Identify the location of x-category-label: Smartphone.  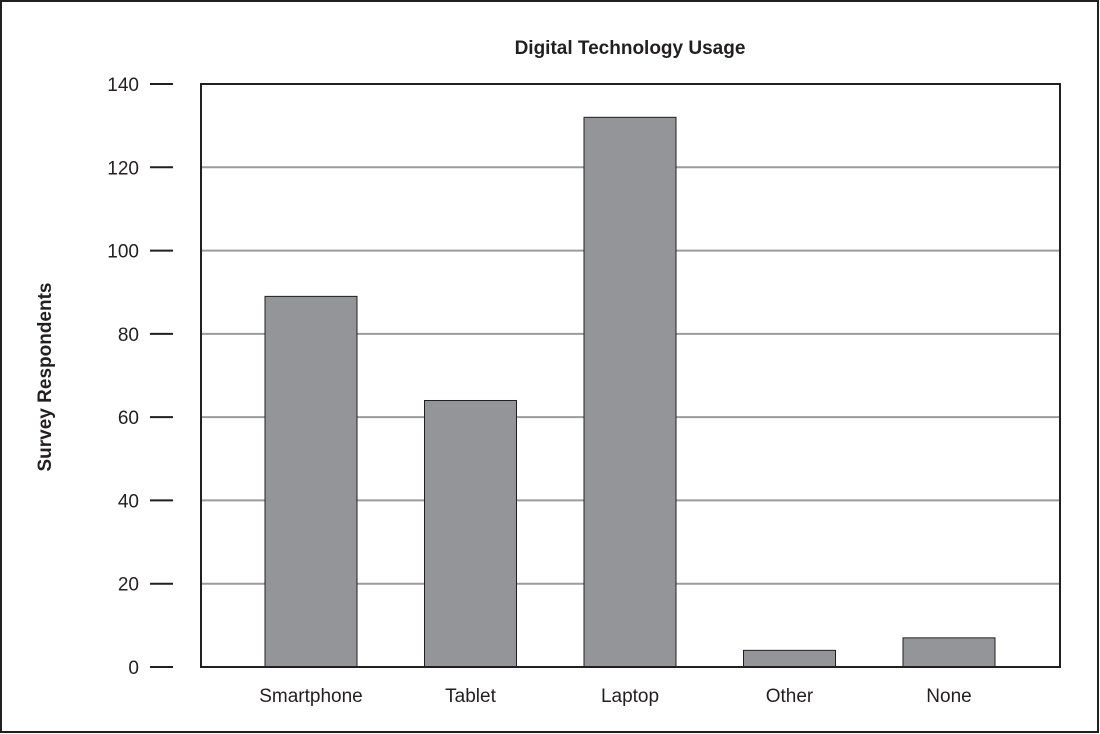
(311, 696).